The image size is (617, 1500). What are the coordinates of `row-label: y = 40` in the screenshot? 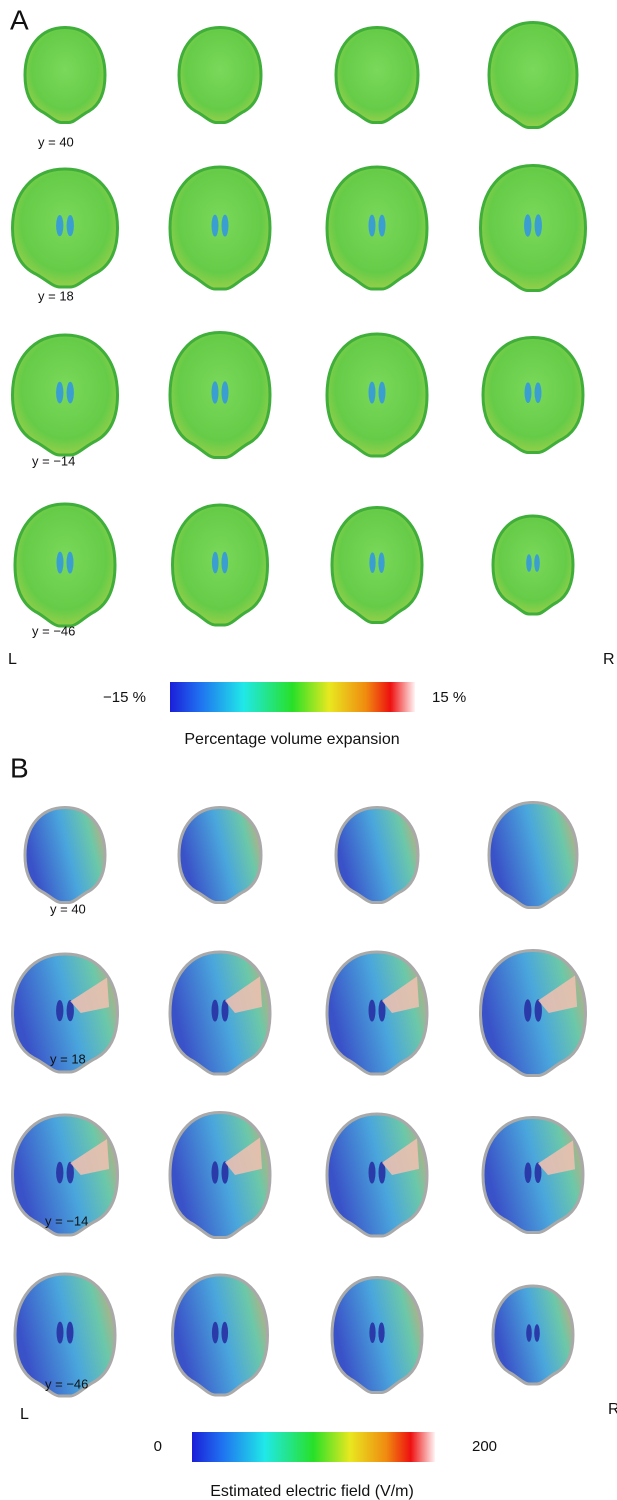 It's located at (56, 141).